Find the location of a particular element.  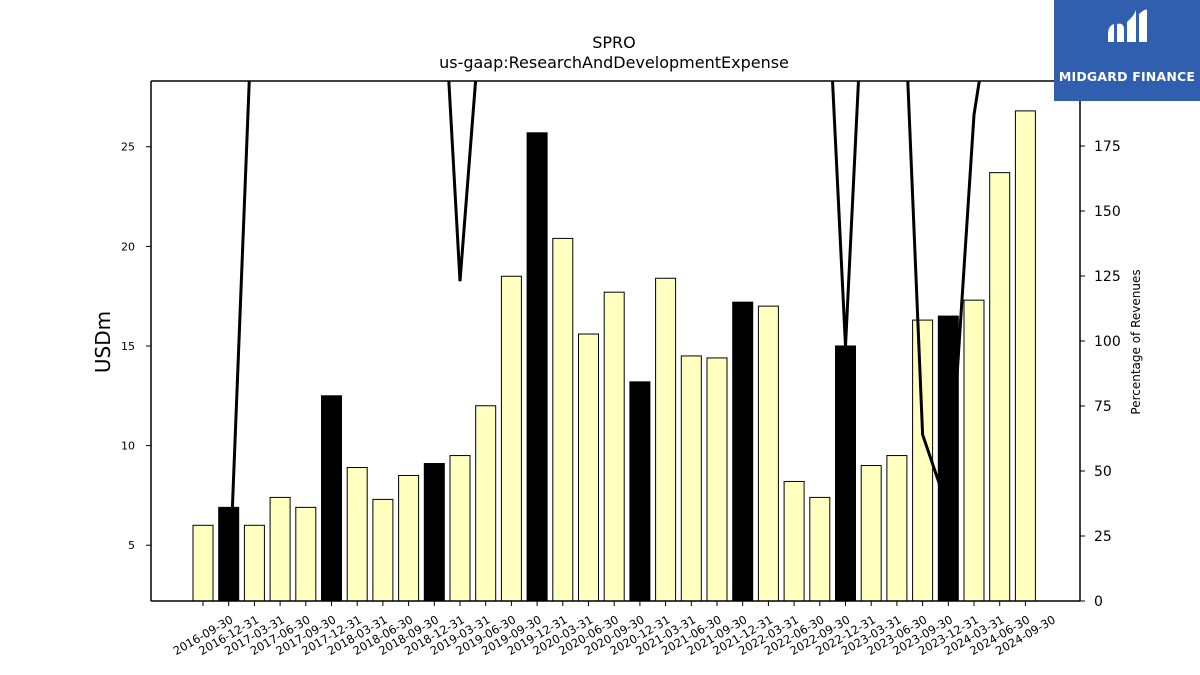

y2-tick-label: 100 is located at coordinates (1107, 342).